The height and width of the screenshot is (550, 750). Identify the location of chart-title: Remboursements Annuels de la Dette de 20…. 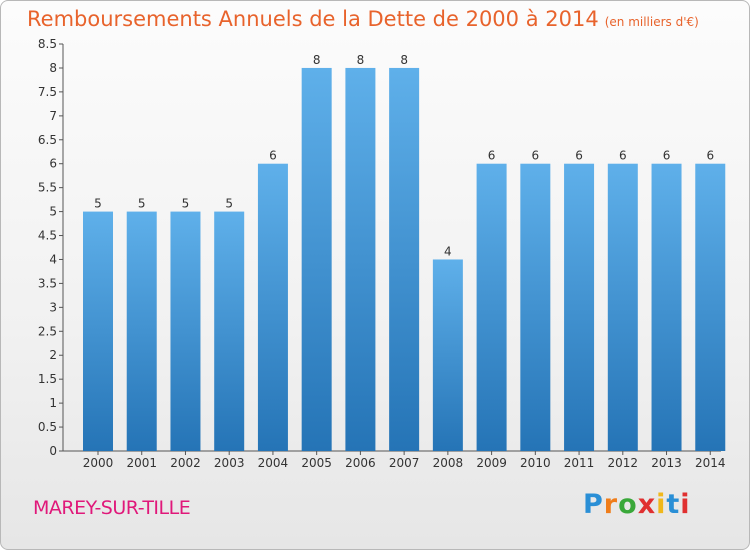
(363, 19).